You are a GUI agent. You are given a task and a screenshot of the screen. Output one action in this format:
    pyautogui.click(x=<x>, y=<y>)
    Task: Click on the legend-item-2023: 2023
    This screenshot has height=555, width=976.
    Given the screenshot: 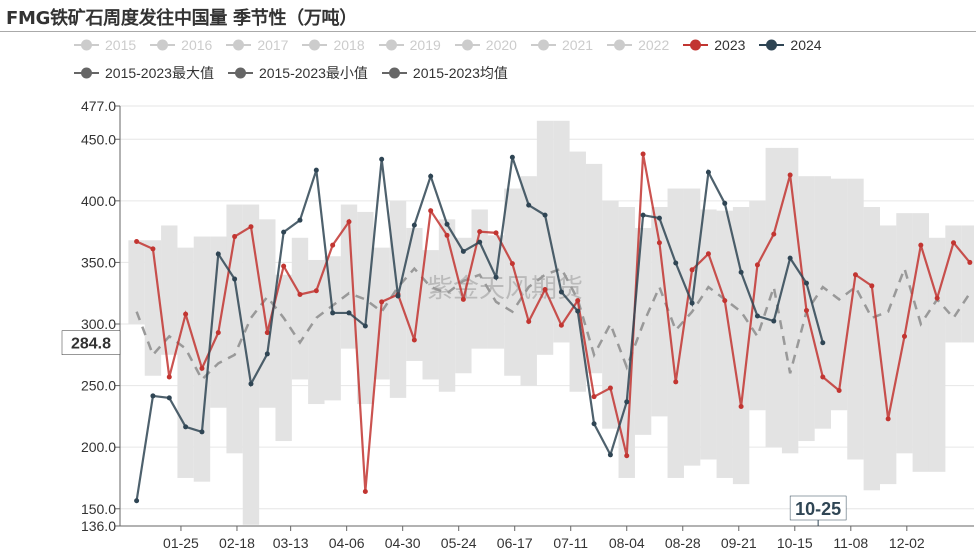 What is the action you would take?
    pyautogui.click(x=714, y=45)
    